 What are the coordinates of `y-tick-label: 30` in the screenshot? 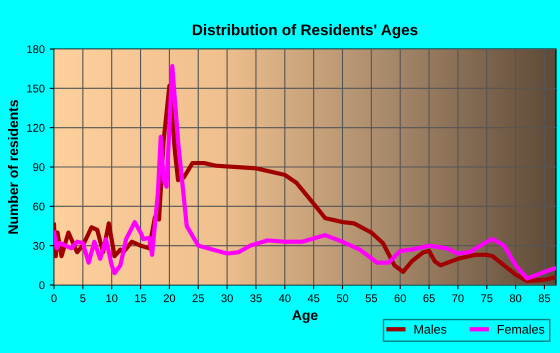 It's located at (39, 246).